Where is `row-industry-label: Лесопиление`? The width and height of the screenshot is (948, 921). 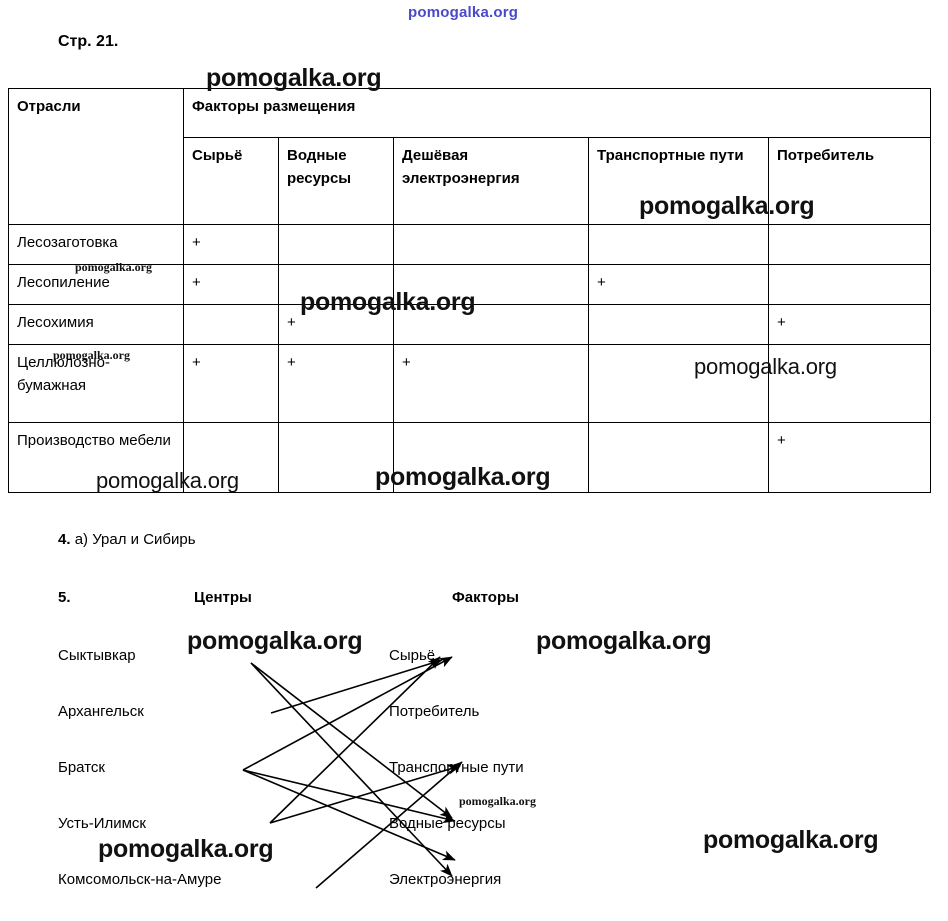
row-industry-label: Лесопиление is located at coordinates (96, 284).